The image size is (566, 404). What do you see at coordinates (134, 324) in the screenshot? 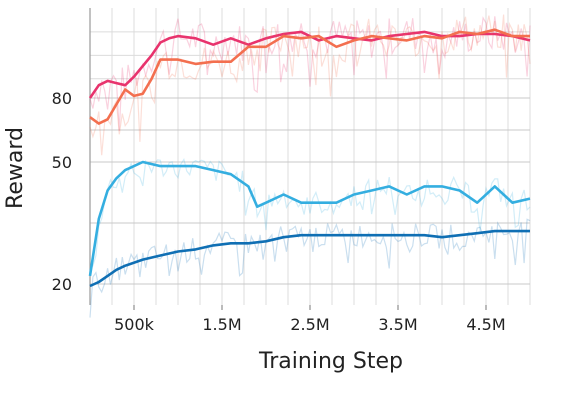
I see `x-tick-label: 500k` at bounding box center [134, 324].